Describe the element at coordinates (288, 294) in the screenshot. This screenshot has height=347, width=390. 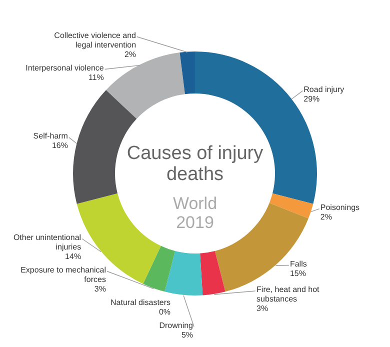
I see `slice-label: Fire, heat and hot substances` at that location.